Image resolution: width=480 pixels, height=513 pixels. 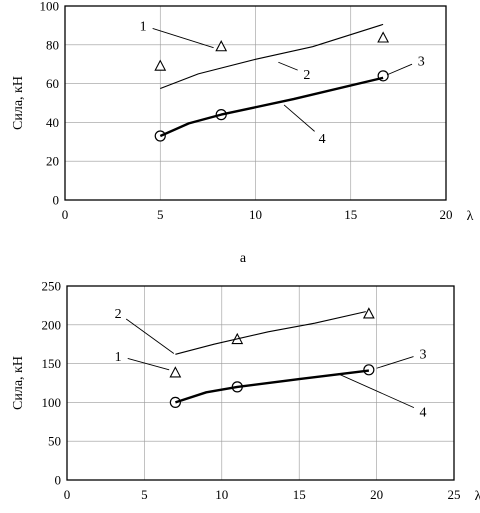 What do you see at coordinates (52, 363) in the screenshot?
I see `y-tick-label: 150` at bounding box center [52, 363].